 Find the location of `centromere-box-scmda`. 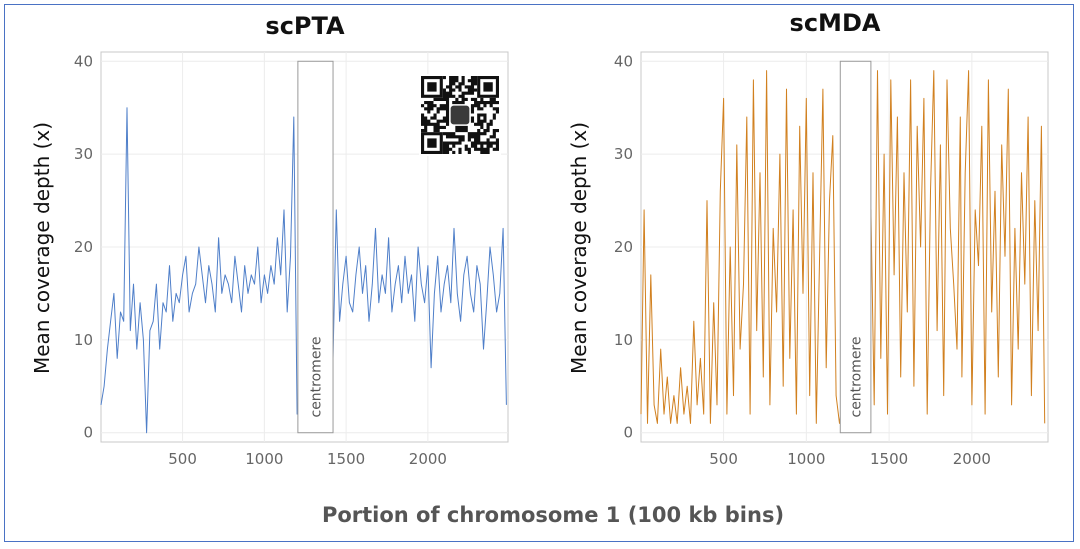

centromere-box-scmda is located at coordinates (855, 247).